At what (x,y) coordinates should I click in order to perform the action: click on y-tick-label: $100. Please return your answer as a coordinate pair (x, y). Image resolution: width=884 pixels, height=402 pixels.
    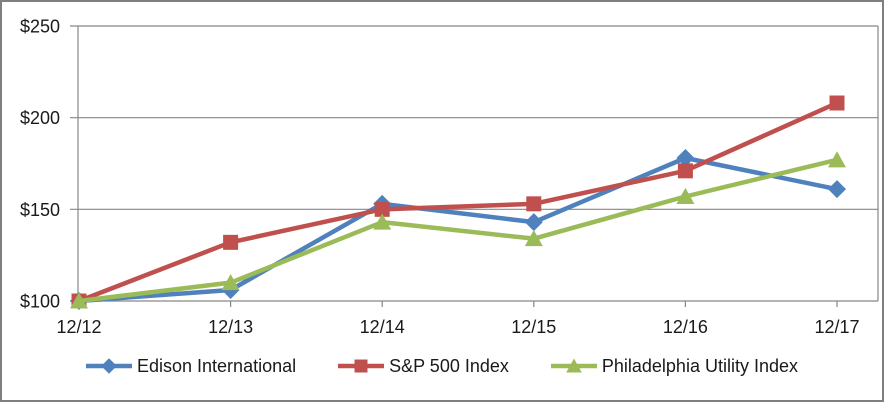
    Looking at the image, I should click on (40, 302).